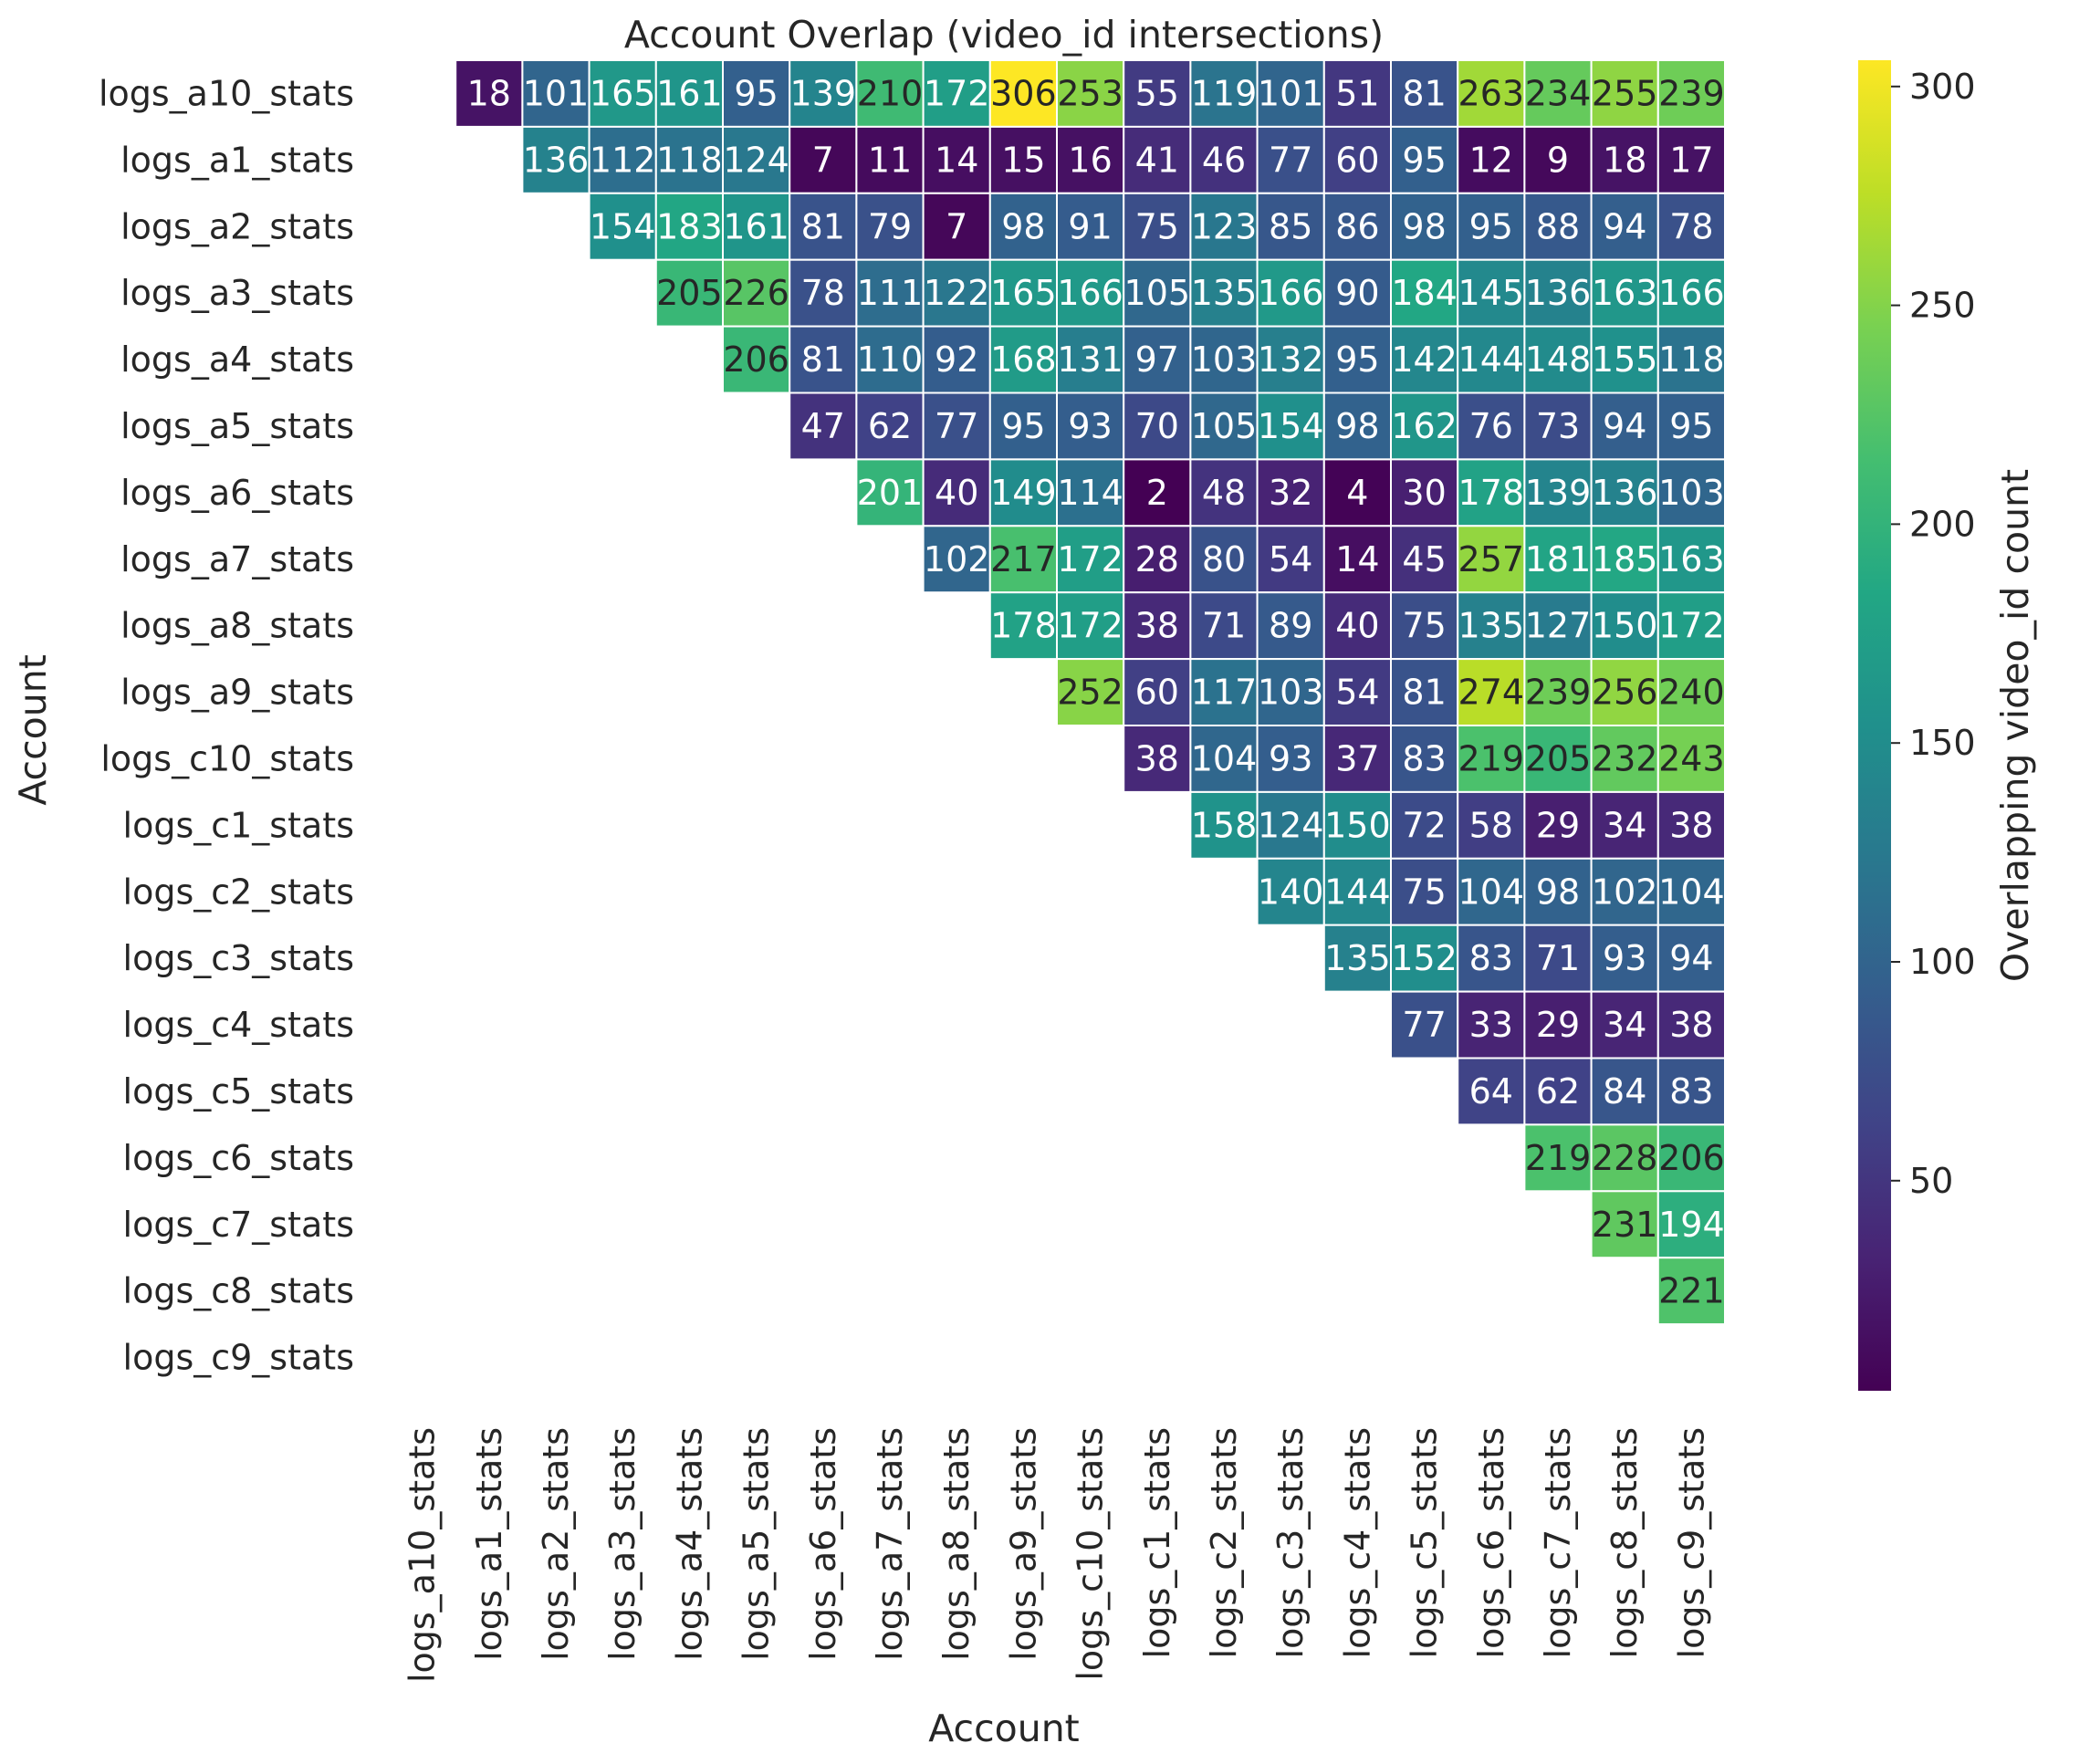  Describe the element at coordinates (1558, 426) in the screenshot. I see `cell-value-label: 73` at that location.